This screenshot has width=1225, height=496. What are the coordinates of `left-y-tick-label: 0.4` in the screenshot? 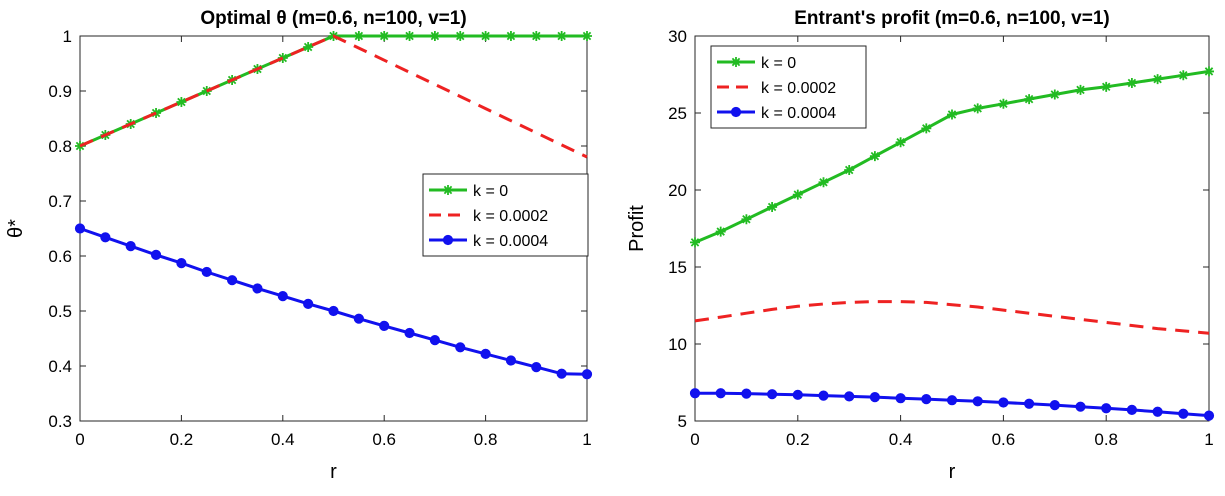 It's located at (60, 366).